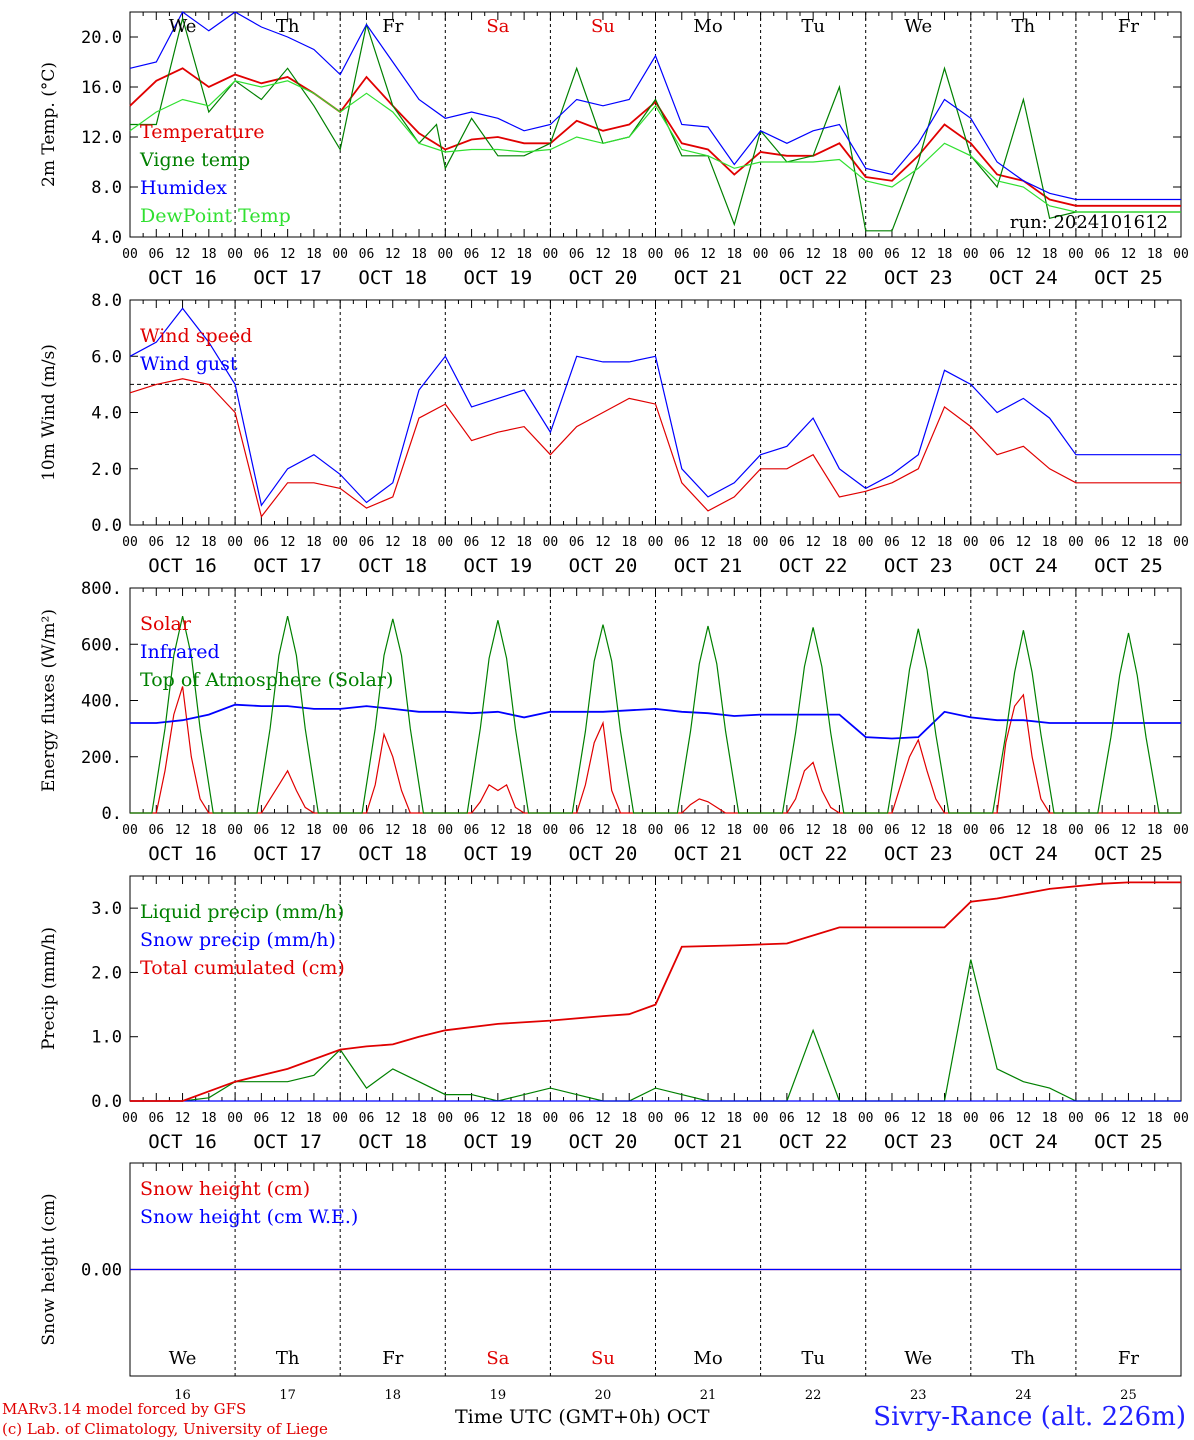 This screenshot has height=1440, width=1194. Describe the element at coordinates (242, 912) in the screenshot. I see `legend-entry: Liquid precip (mm/h)` at that location.